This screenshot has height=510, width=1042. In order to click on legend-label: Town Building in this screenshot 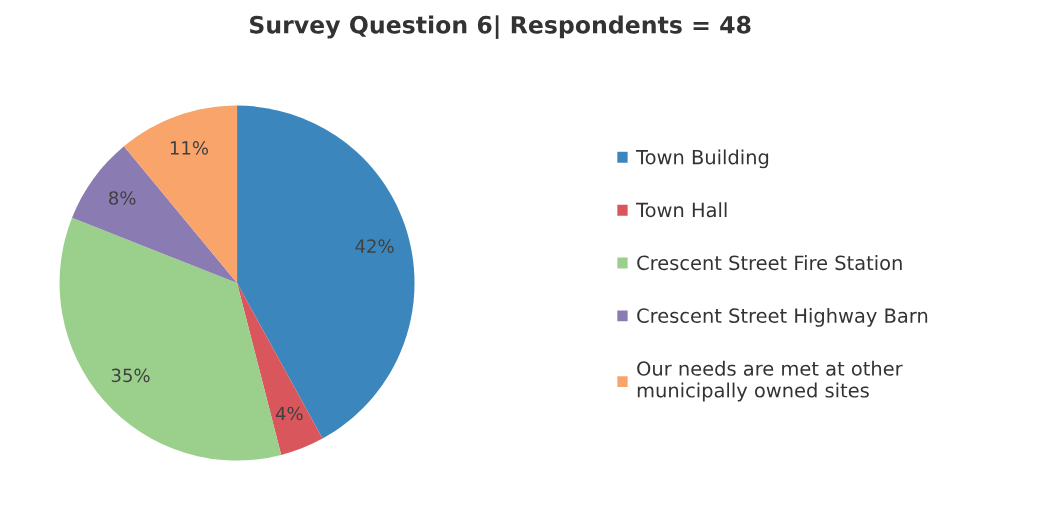, I will do `click(702, 159)`.